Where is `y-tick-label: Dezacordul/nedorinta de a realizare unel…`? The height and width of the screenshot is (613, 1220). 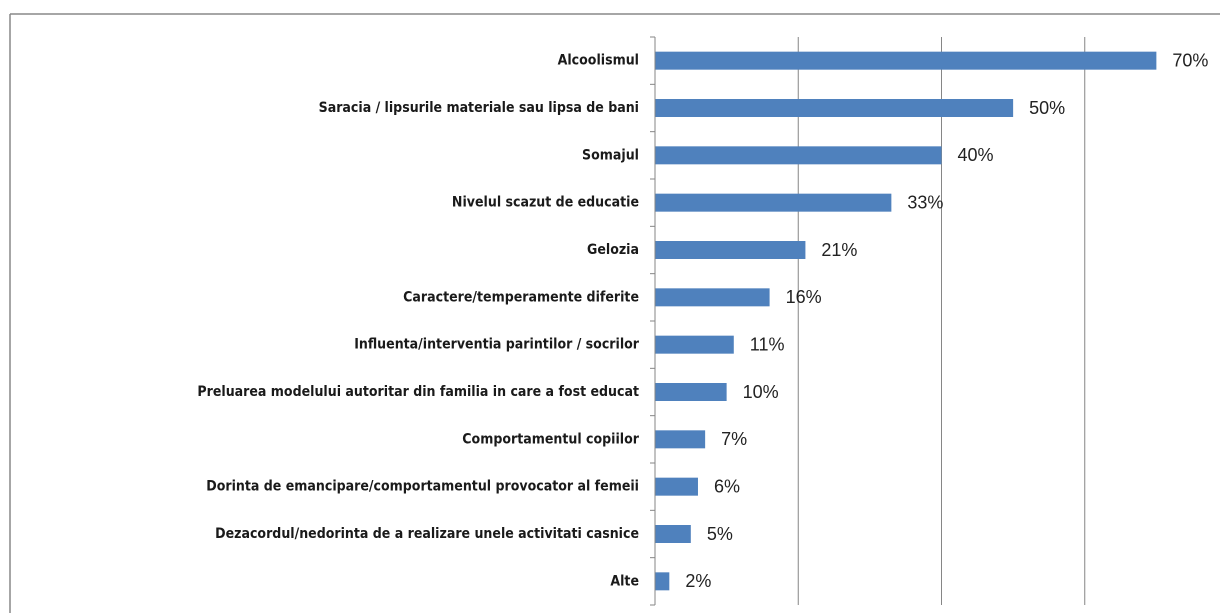
y-tick-label: Dezacordul/nedorinta de a realizare unel… is located at coordinates (427, 534).